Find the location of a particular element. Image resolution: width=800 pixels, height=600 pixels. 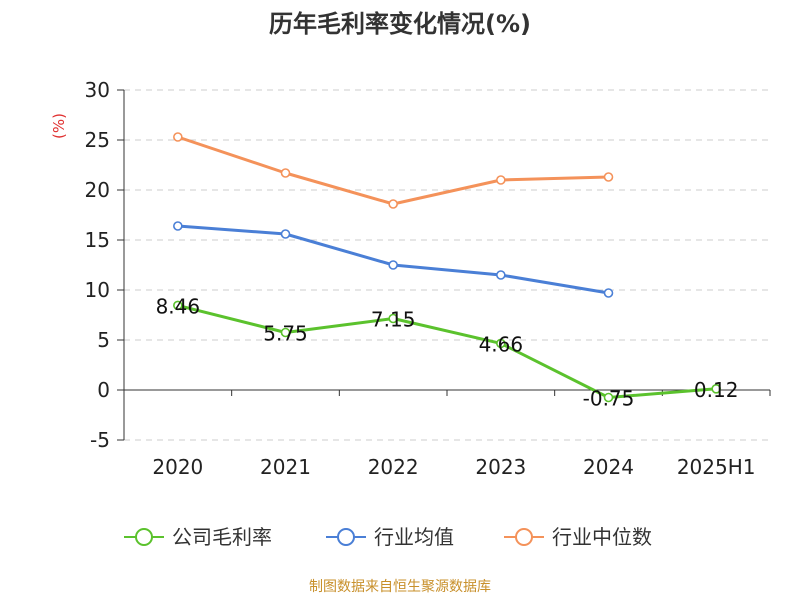

data-label: 0.12 is located at coordinates (716, 390).